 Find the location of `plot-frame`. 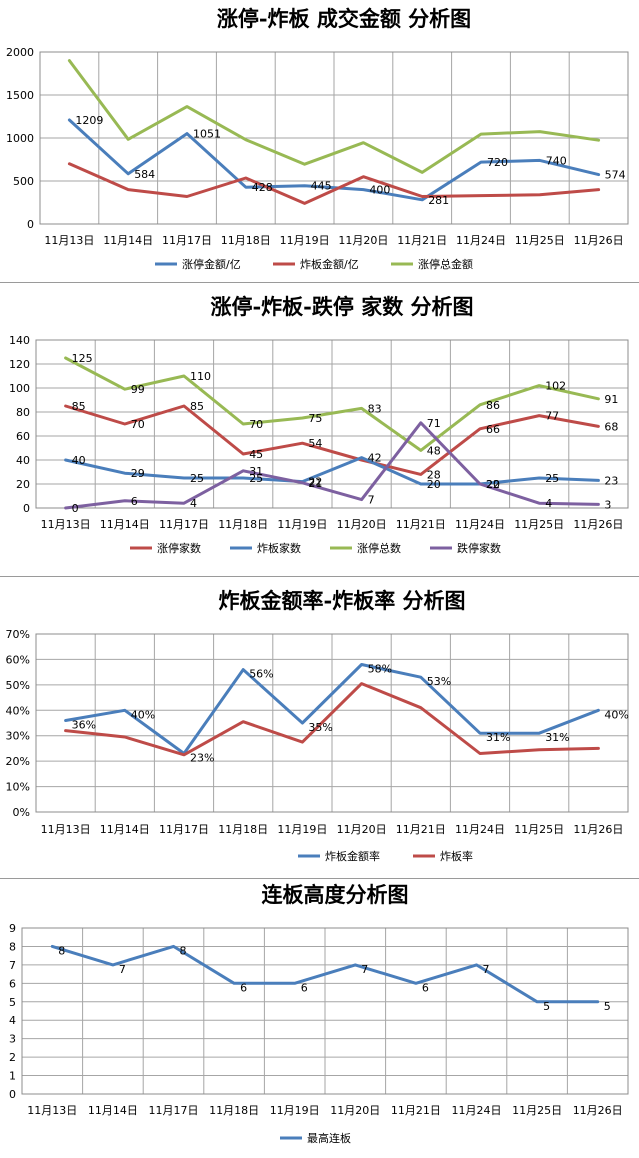

plot-frame is located at coordinates (332, 723).